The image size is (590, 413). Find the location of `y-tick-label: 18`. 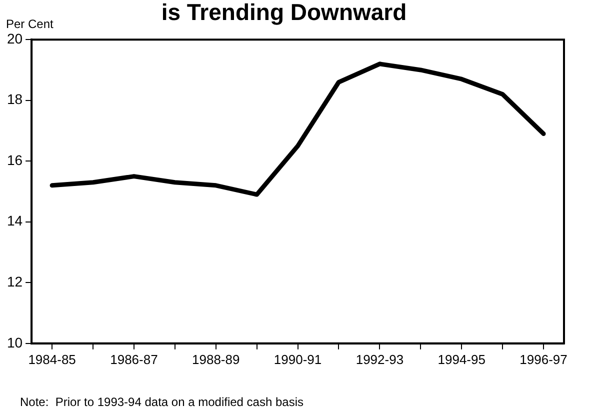

y-tick-label: 18 is located at coordinates (14, 99).